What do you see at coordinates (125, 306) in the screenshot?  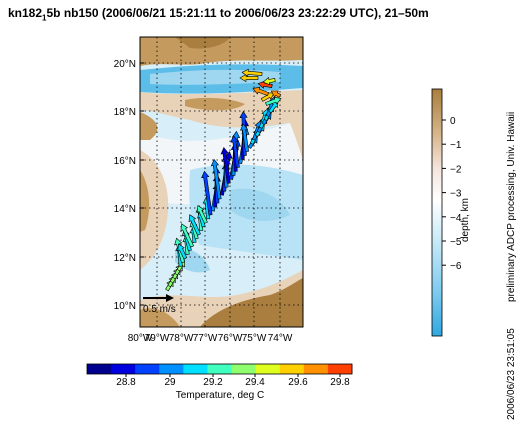 I see `lat-tick-label: 10°N` at bounding box center [125, 306].